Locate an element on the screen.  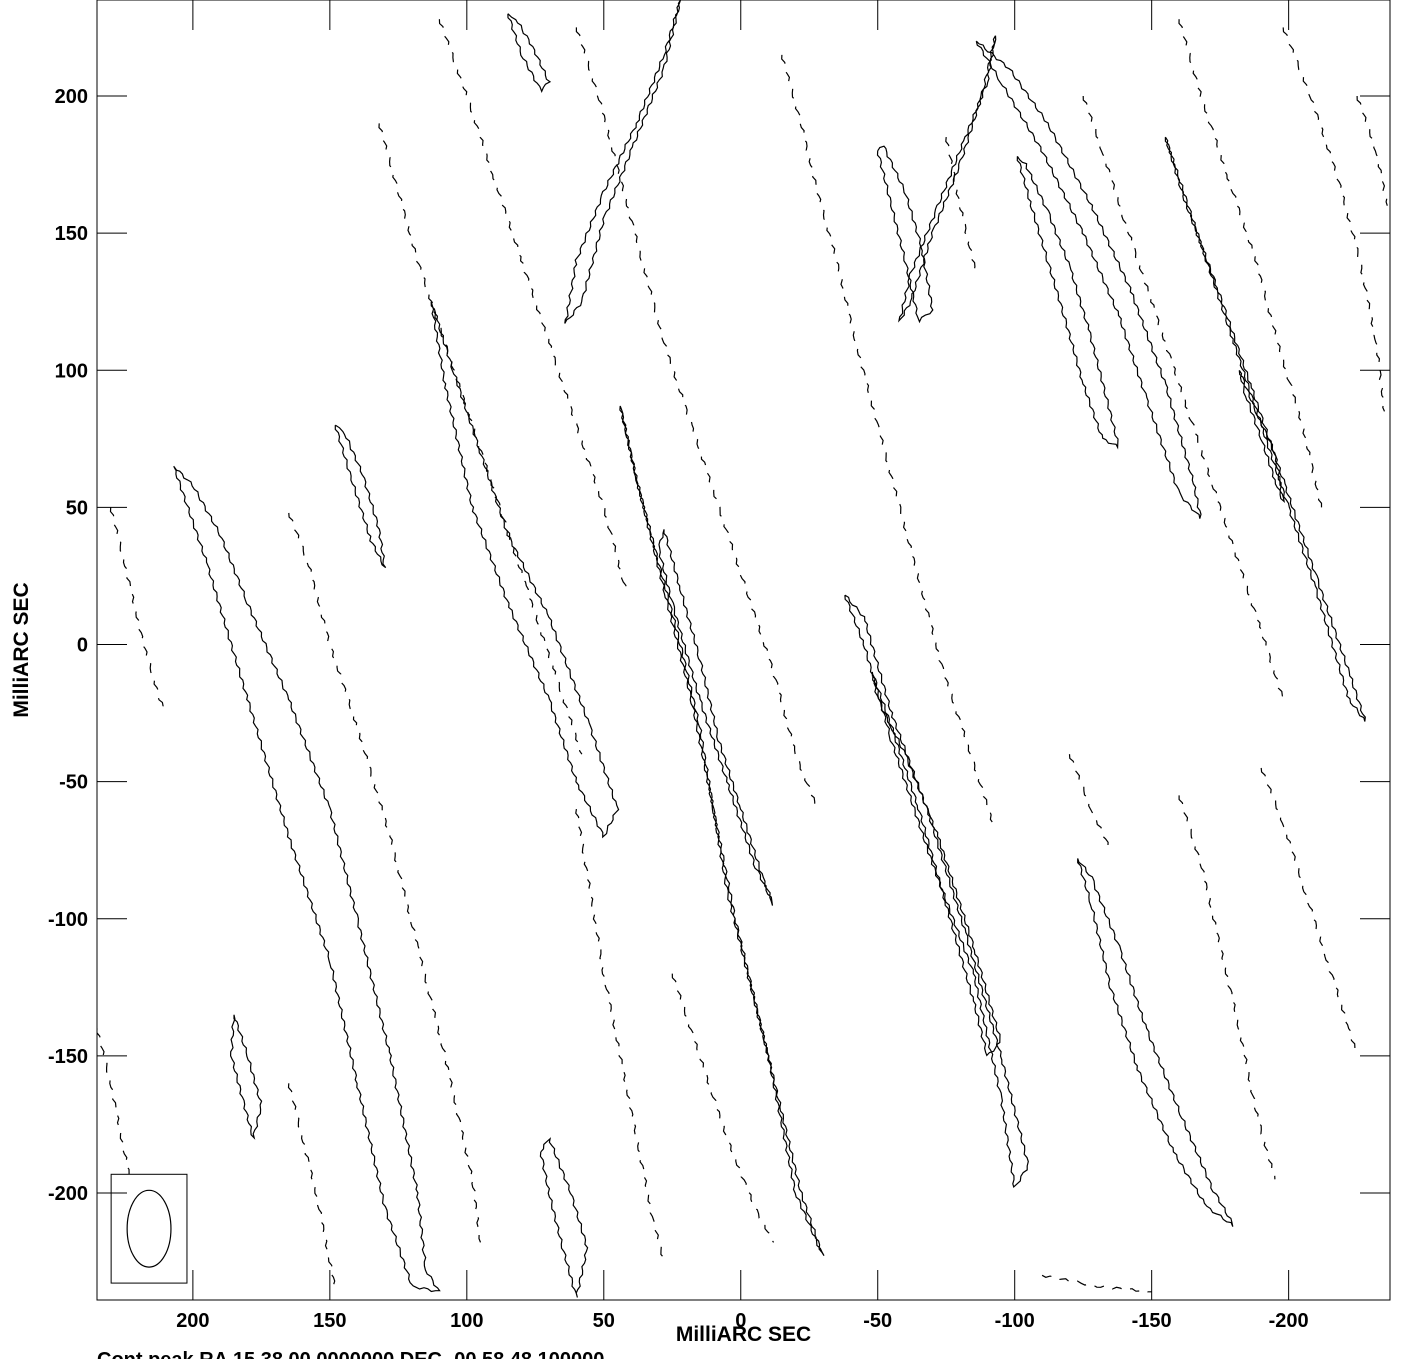
y-tick-label: 50 is located at coordinates (77, 508).